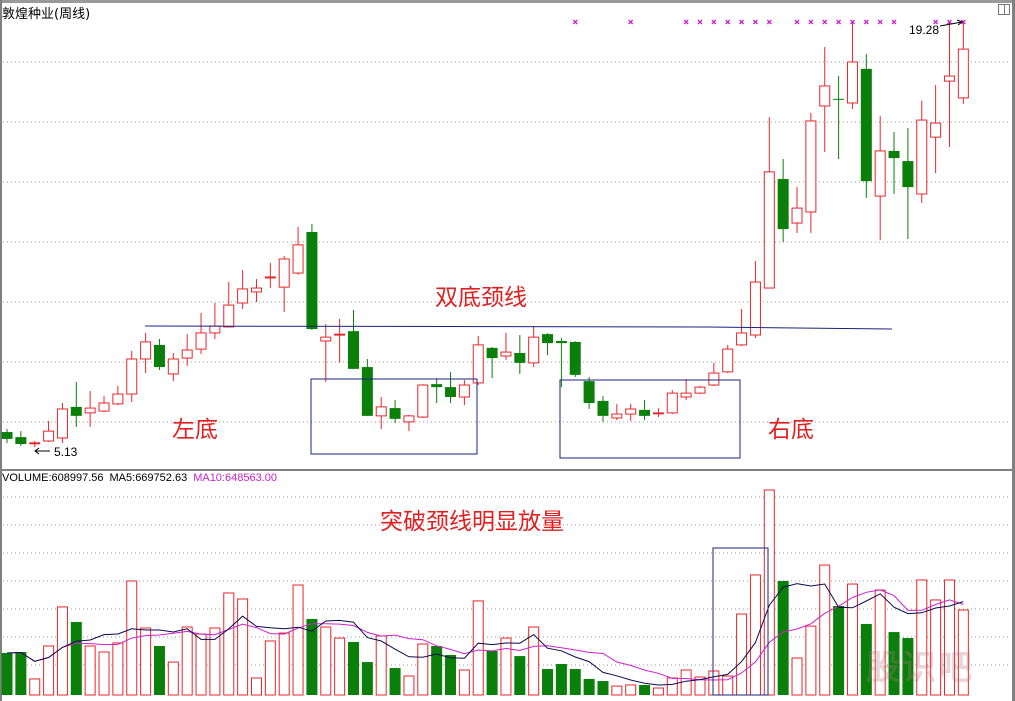  Describe the element at coordinates (472, 522) in the screenshot. I see `breakout-annotation: 突破颈线明显放量` at that location.